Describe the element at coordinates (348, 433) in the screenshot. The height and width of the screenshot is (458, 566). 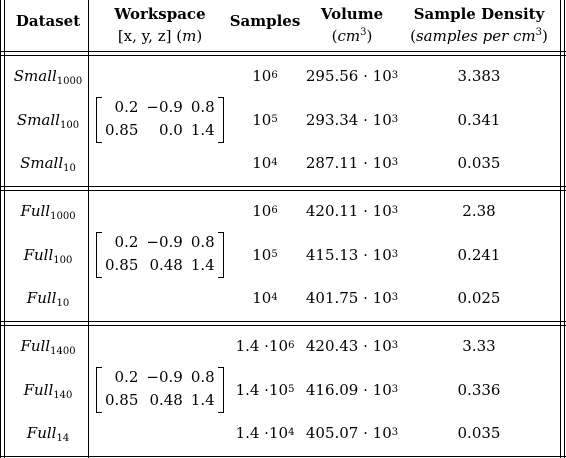
I see `volume-value: 405.07 · 10` at that location.